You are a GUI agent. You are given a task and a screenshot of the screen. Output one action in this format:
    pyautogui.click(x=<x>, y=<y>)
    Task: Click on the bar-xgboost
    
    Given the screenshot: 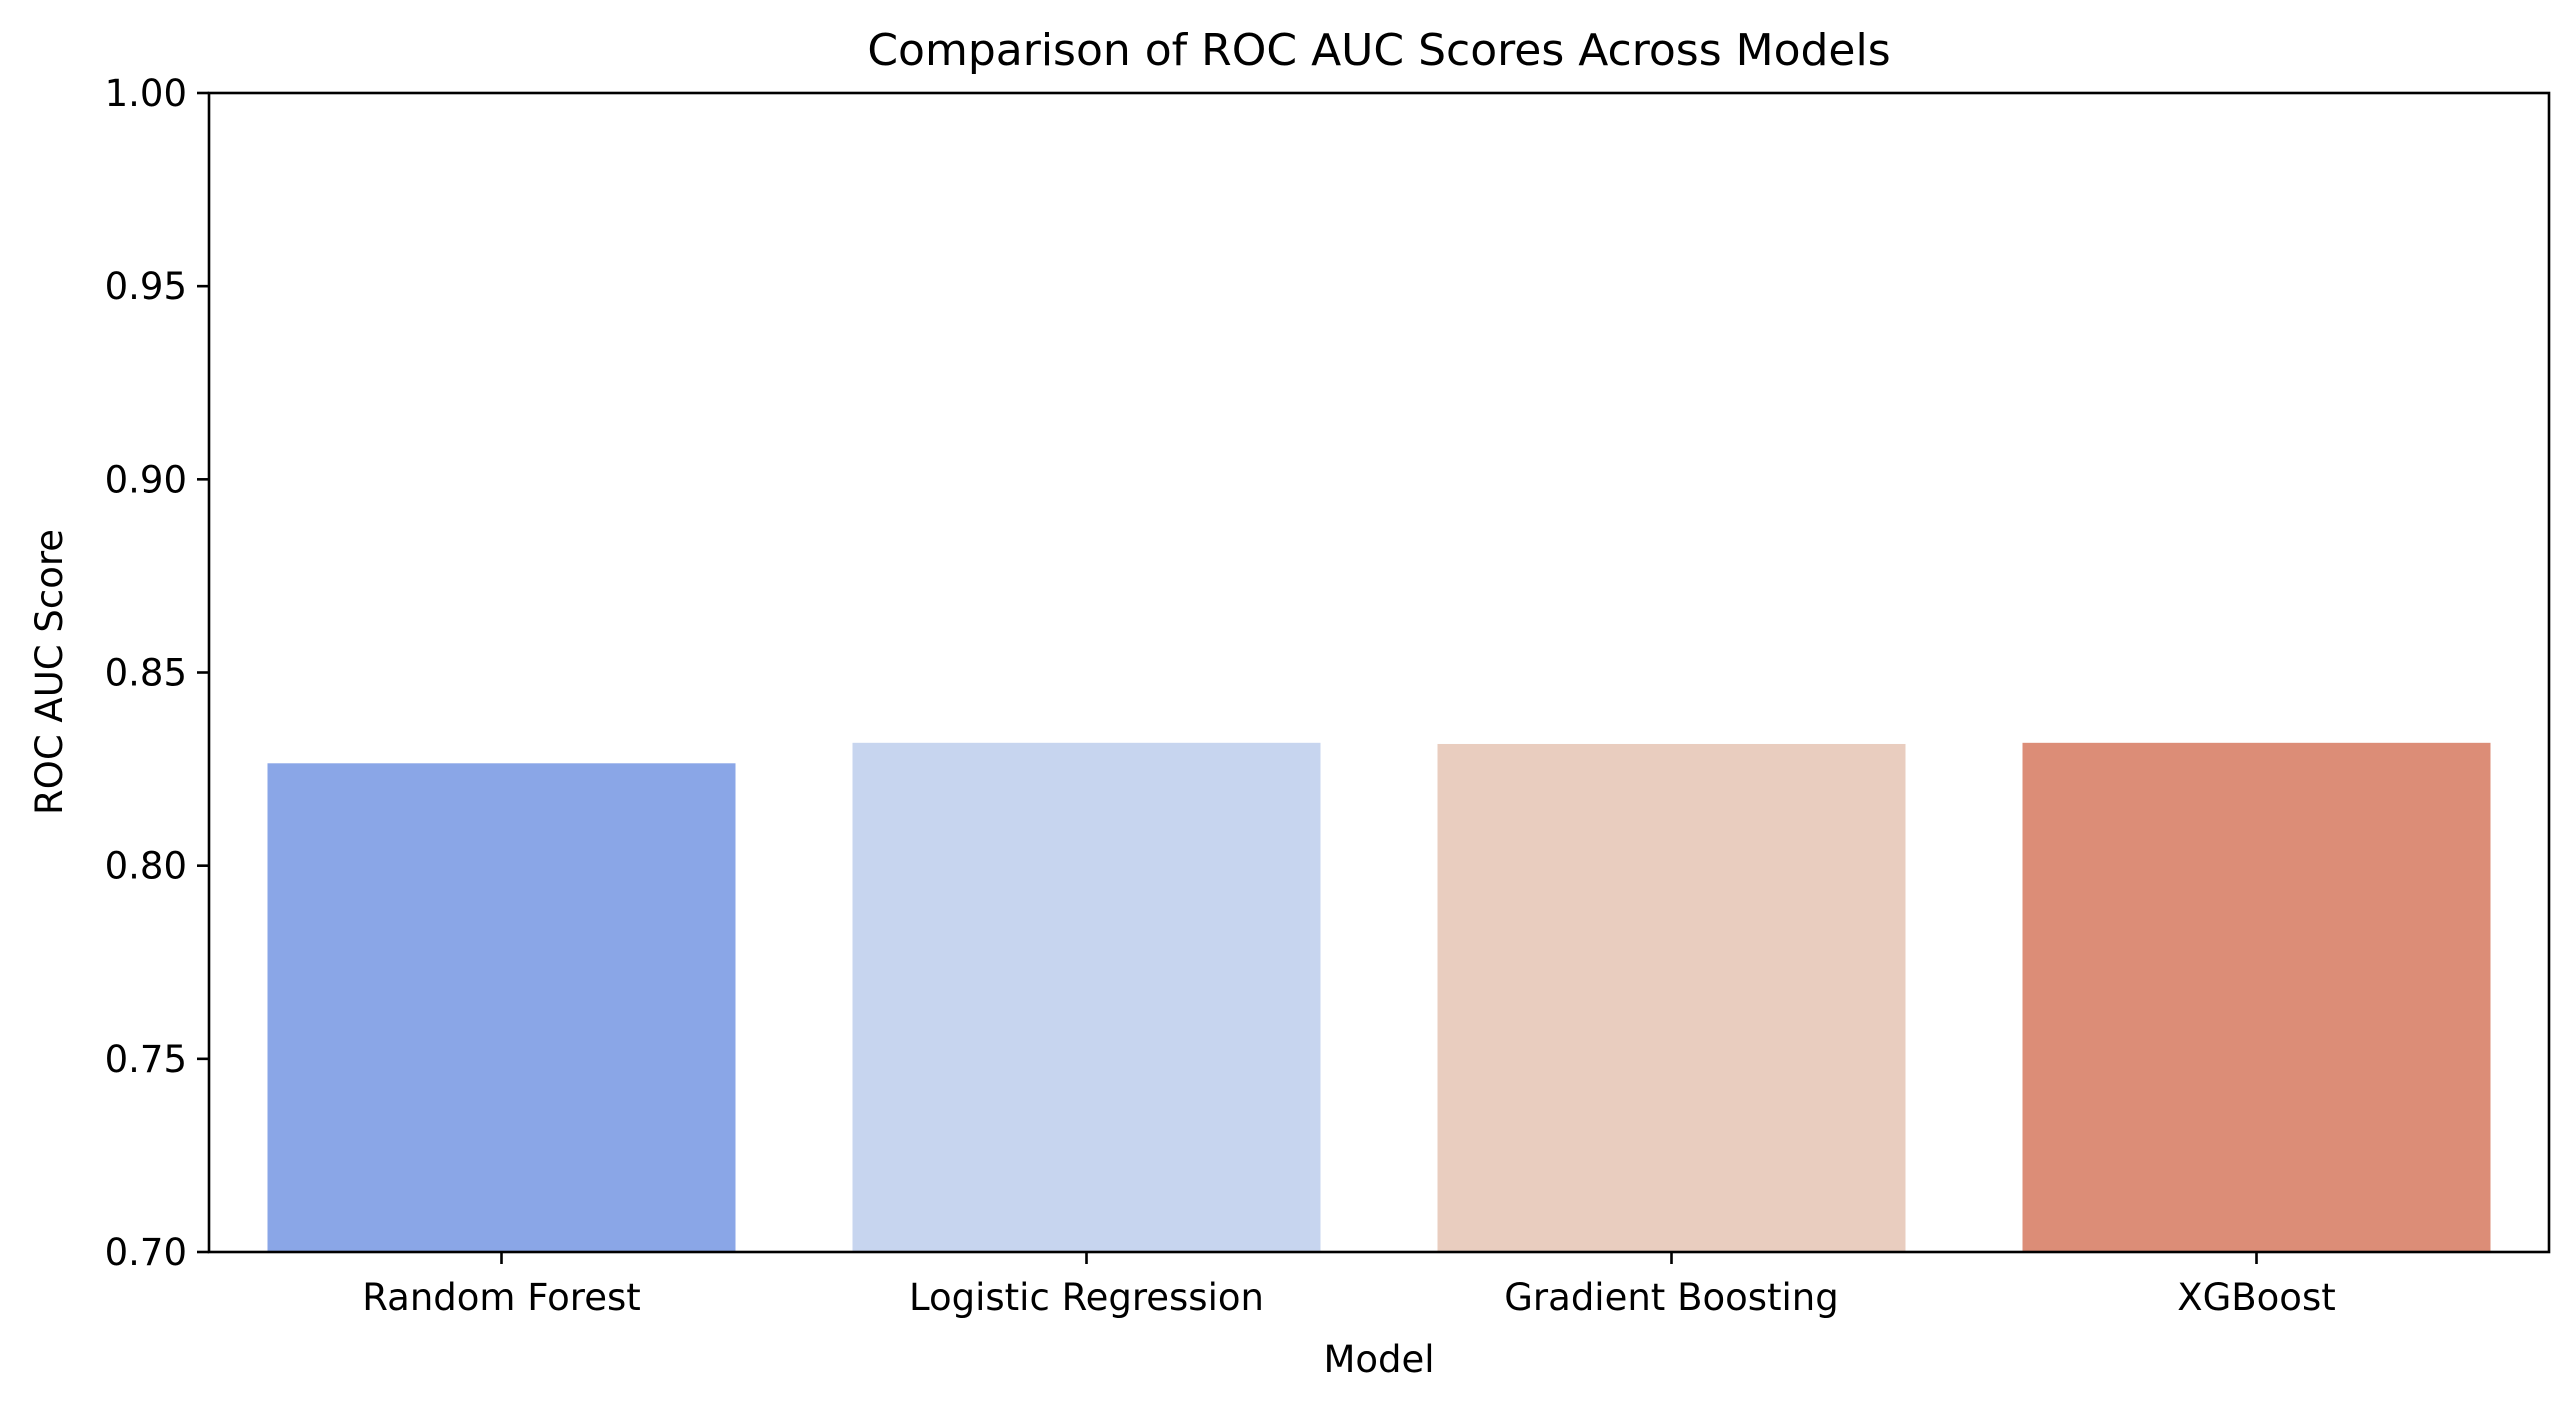 What is the action you would take?
    pyautogui.click(x=2256, y=997)
    